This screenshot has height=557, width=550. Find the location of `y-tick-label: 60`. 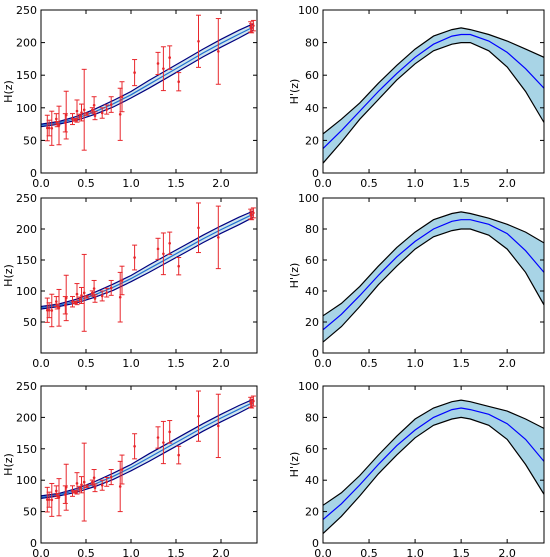

y-tick-label: 60 is located at coordinates (312, 449).